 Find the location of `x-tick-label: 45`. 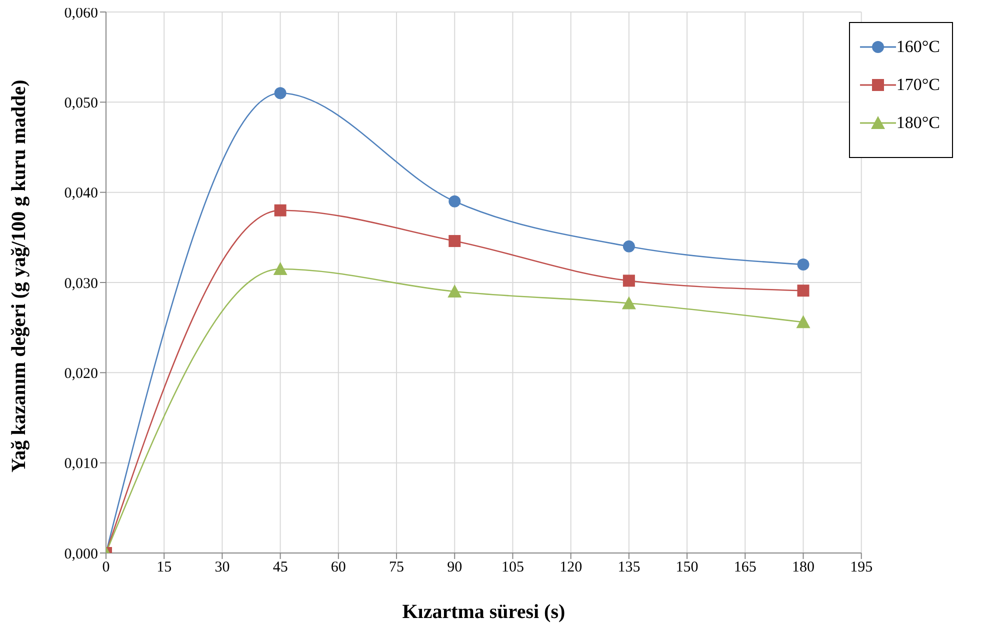

x-tick-label: 45 is located at coordinates (280, 568).